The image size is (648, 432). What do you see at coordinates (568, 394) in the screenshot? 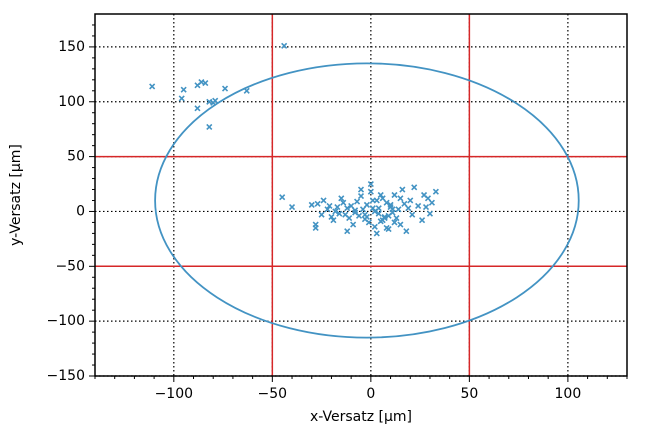
I see `x-tick-label: 100` at bounding box center [568, 394].